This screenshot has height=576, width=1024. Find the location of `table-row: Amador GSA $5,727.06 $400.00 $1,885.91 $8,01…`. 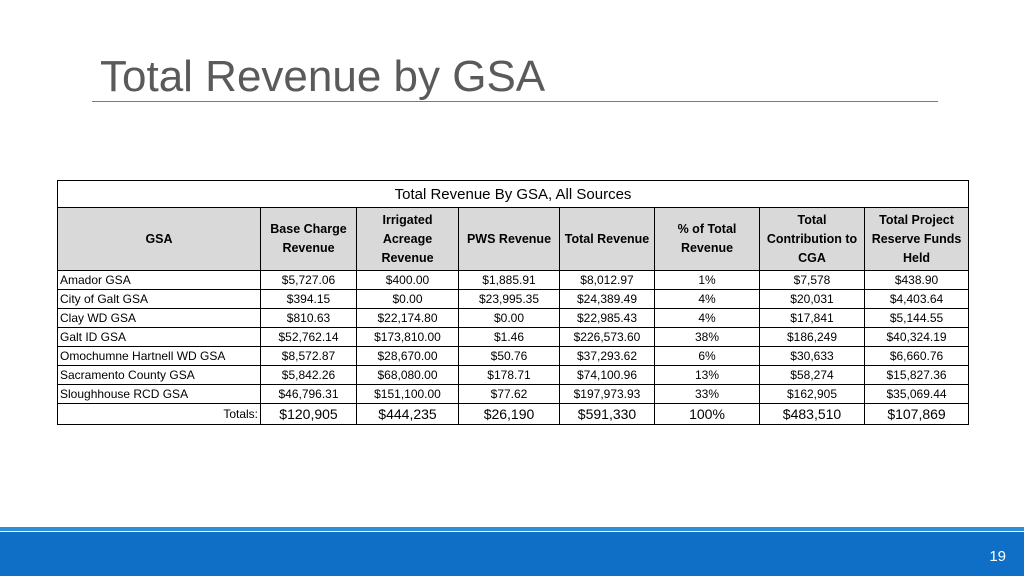

table-row: Amador GSA $5,727.06 $400.00 $1,885.91 $8,01… is located at coordinates (513, 280).